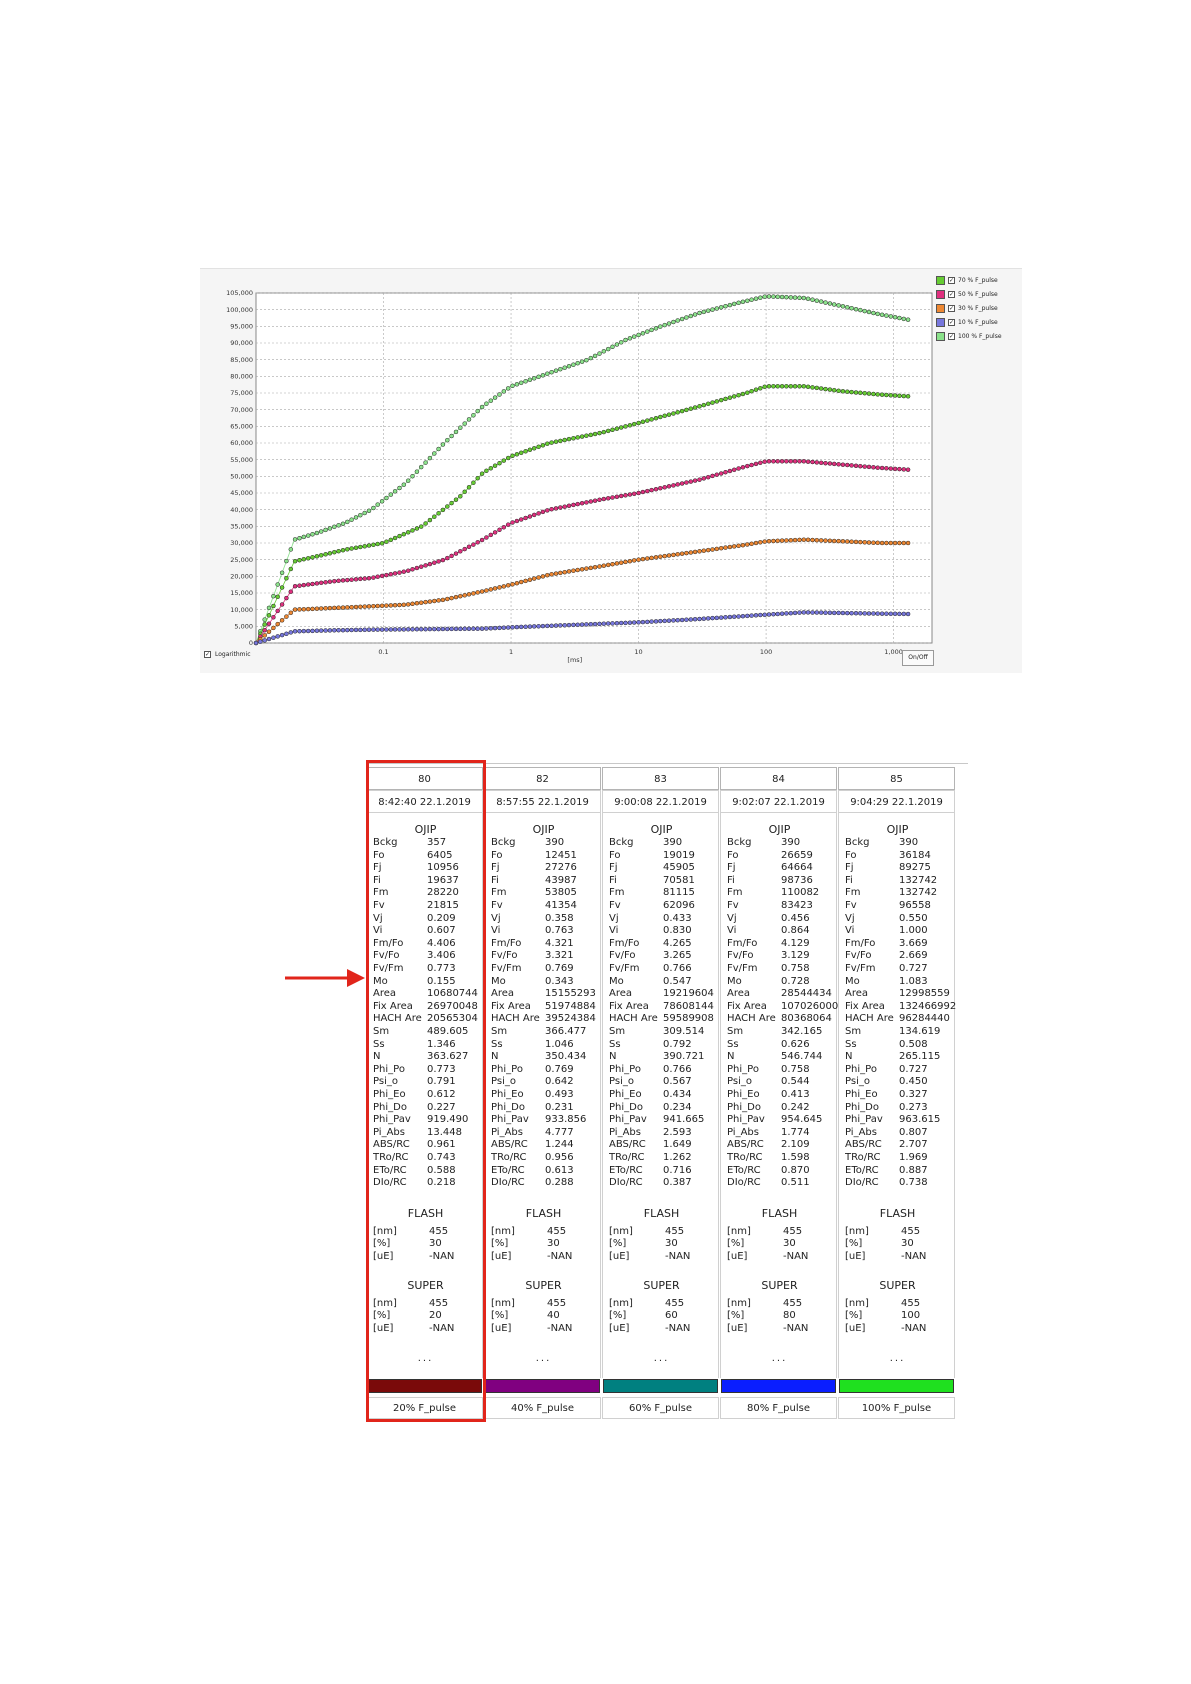  What do you see at coordinates (978, 322) in the screenshot?
I see `legend-item: ✓ 10 % F_pulse` at bounding box center [978, 322].